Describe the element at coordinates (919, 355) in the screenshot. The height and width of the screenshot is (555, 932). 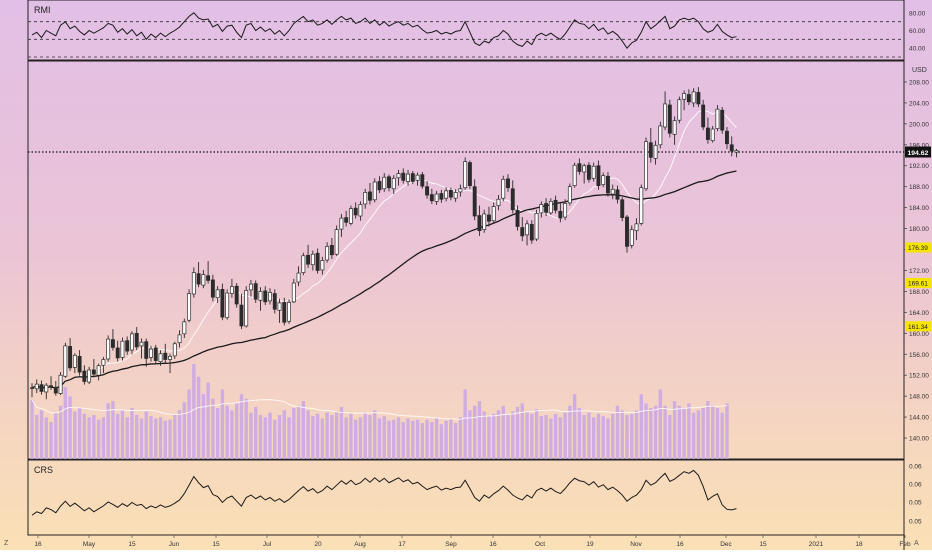
I see `price-tick-label: 156.00` at that location.